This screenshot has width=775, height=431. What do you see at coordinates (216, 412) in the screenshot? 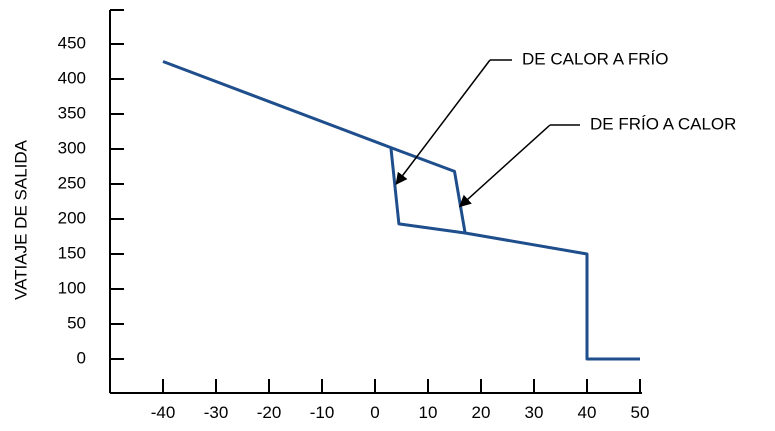
I see `x-tick-label: -30` at bounding box center [216, 412].